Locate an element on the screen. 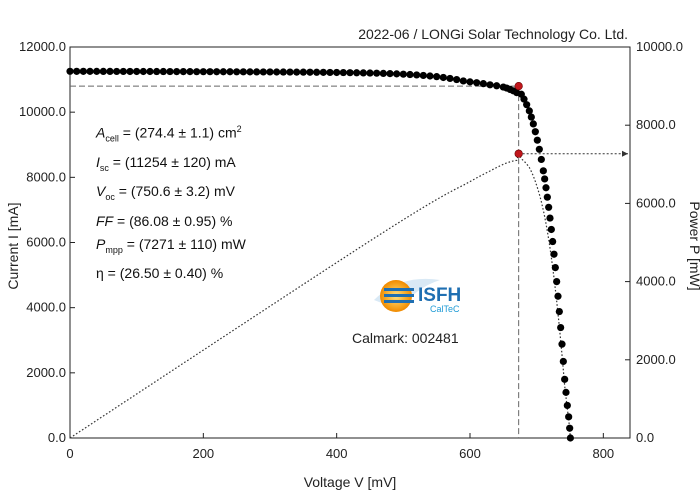  y-left-tick-label: 10000.0 is located at coordinates (42, 111).